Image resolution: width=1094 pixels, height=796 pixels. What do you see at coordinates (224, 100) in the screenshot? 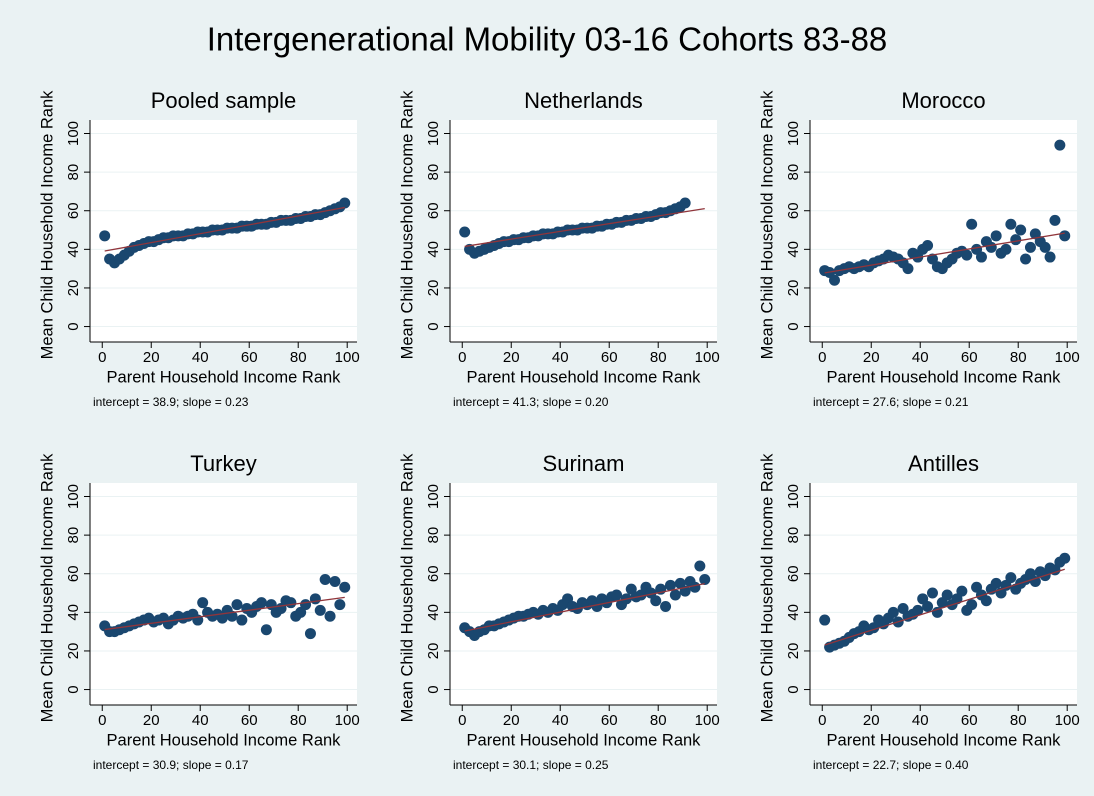
I see `panel-title: Pooled sample` at bounding box center [224, 100].